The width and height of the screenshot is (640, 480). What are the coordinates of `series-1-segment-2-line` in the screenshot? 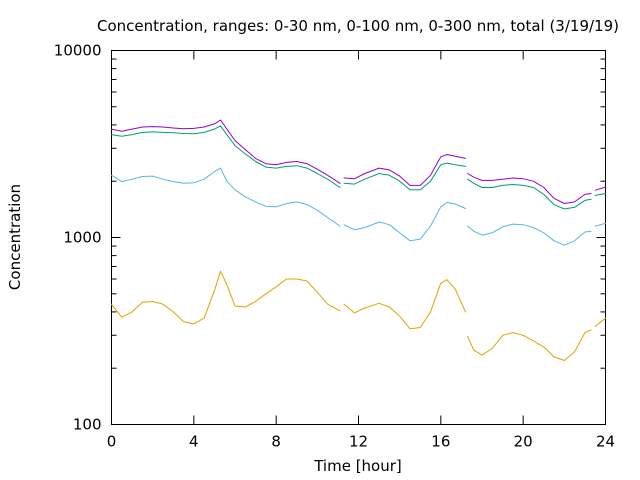 It's located at (529, 234).